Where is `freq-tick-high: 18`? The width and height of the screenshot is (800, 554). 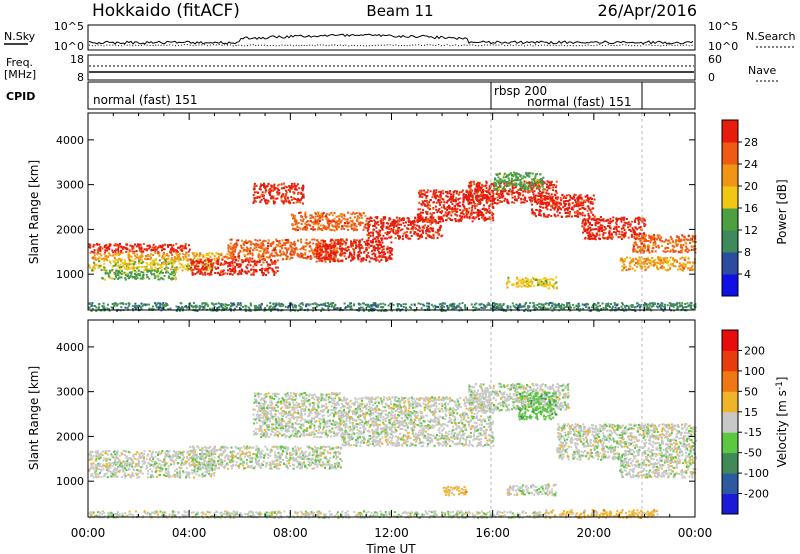 freq-tick-high: 18 is located at coordinates (77, 59).